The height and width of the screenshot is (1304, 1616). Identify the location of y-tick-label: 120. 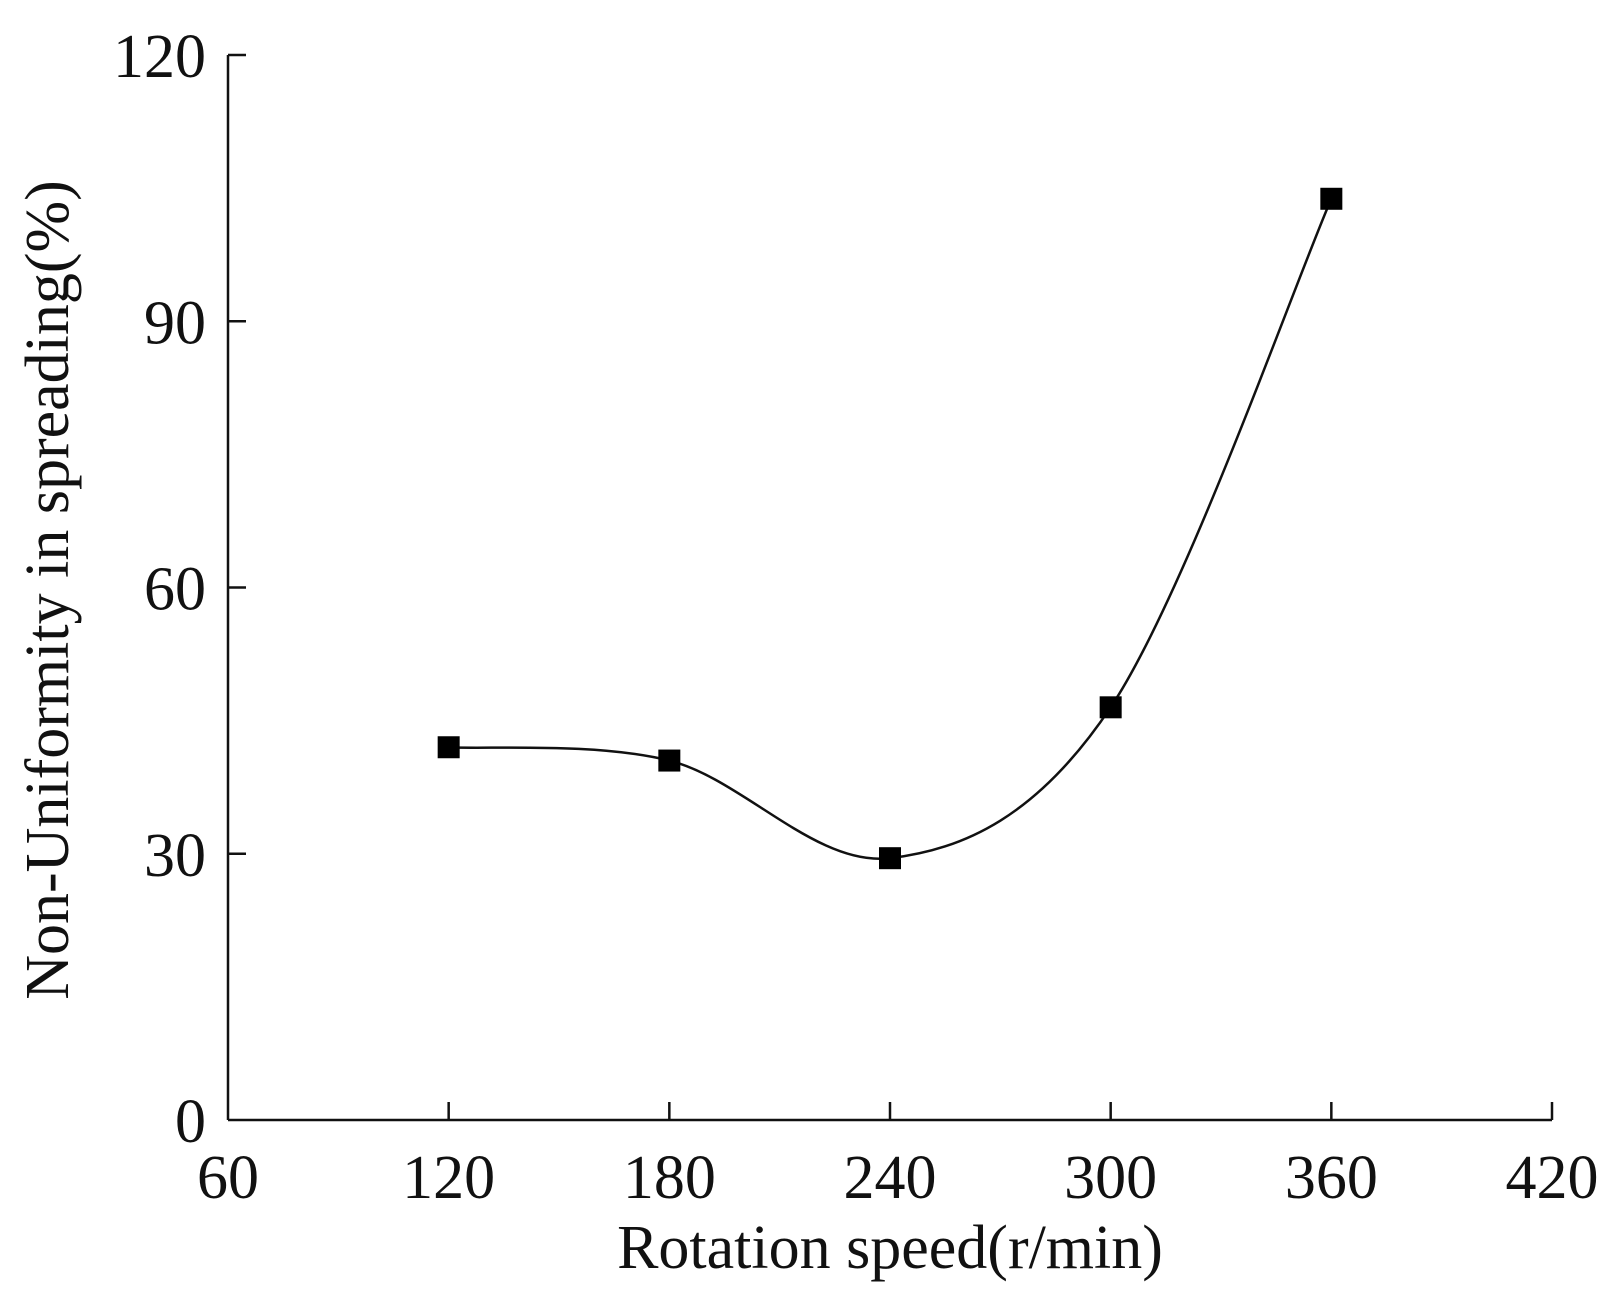
(159, 57).